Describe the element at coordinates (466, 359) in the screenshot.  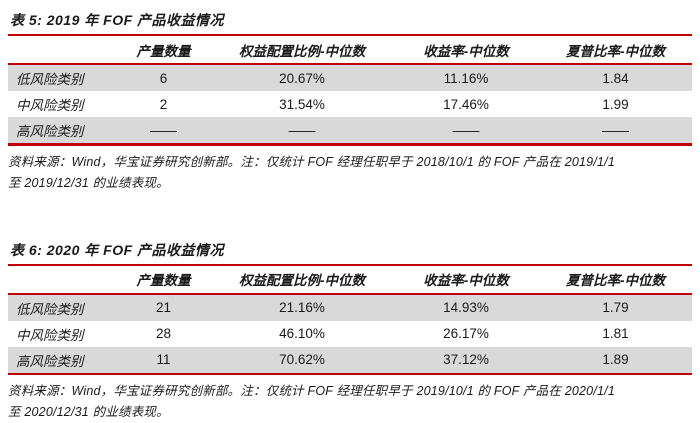
I see `cell-return: 37.12%` at that location.